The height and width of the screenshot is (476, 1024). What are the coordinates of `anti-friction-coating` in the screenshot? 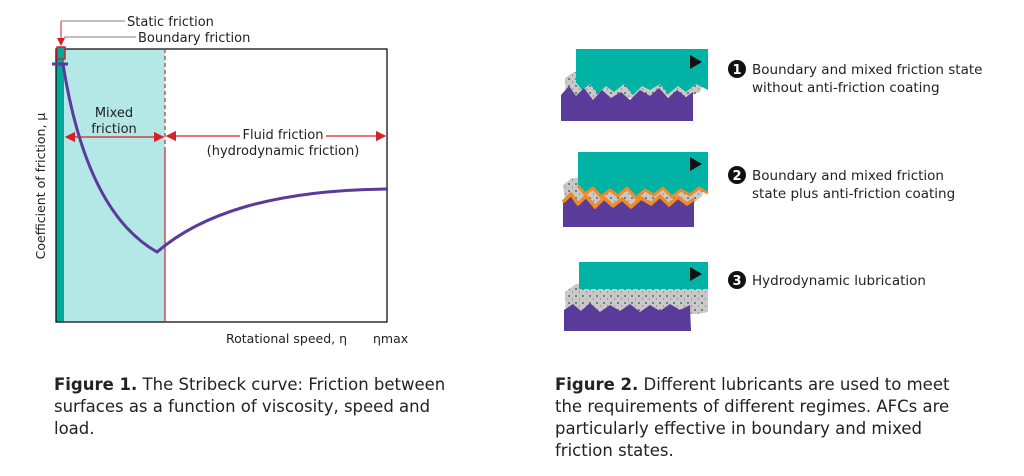 It's located at (628, 200).